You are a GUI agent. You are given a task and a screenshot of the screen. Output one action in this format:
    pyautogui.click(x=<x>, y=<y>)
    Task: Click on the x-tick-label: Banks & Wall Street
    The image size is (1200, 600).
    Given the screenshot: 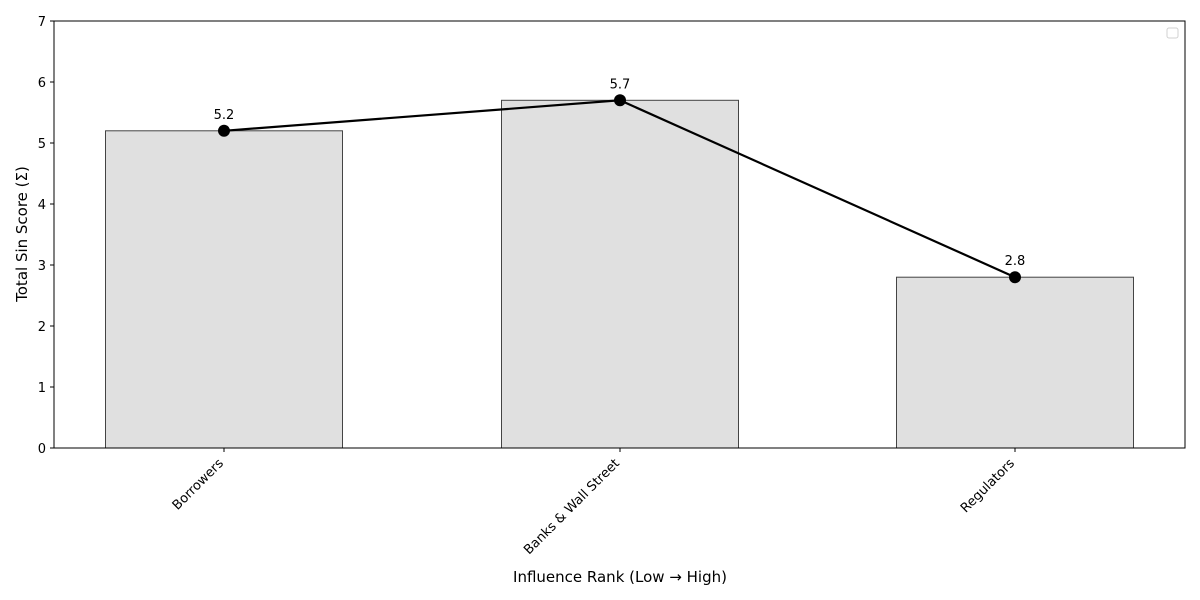 What is the action you would take?
    pyautogui.click(x=572, y=507)
    